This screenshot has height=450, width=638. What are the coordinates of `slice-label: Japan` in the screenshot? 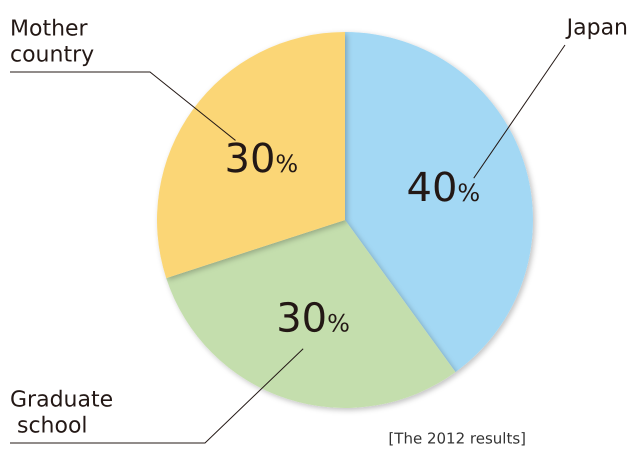 It's located at (596, 28).